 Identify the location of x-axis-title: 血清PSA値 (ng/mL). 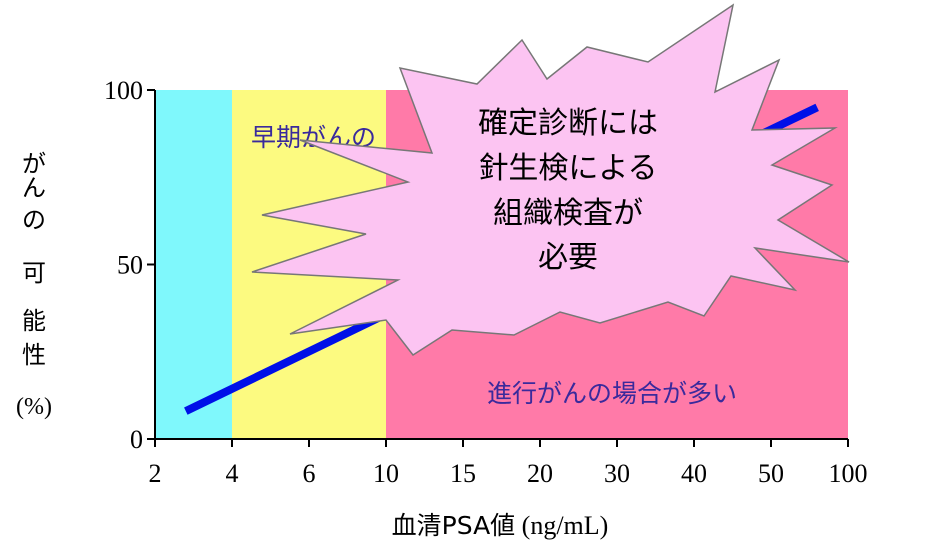
(500, 525).